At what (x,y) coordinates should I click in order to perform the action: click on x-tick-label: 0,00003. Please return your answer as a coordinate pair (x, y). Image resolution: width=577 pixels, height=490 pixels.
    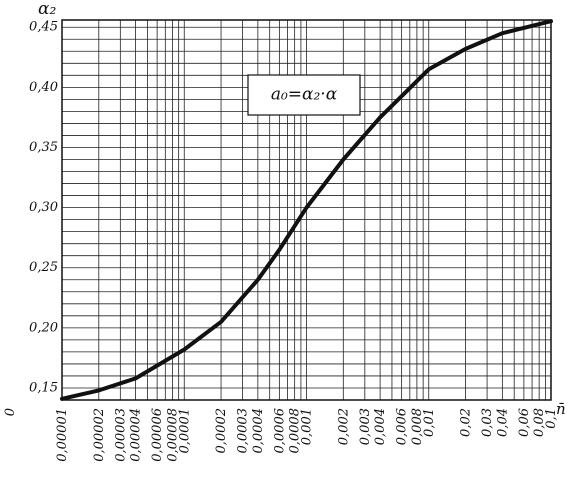
    Looking at the image, I should click on (120, 435).